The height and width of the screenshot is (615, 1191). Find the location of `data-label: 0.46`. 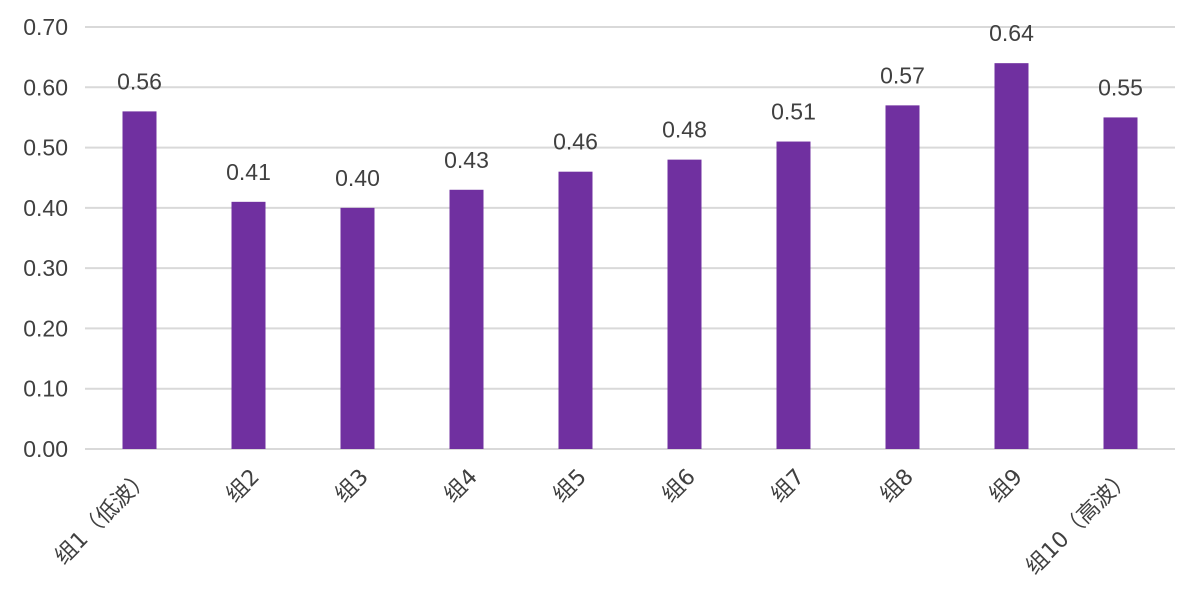

data-label: 0.46 is located at coordinates (575, 142).